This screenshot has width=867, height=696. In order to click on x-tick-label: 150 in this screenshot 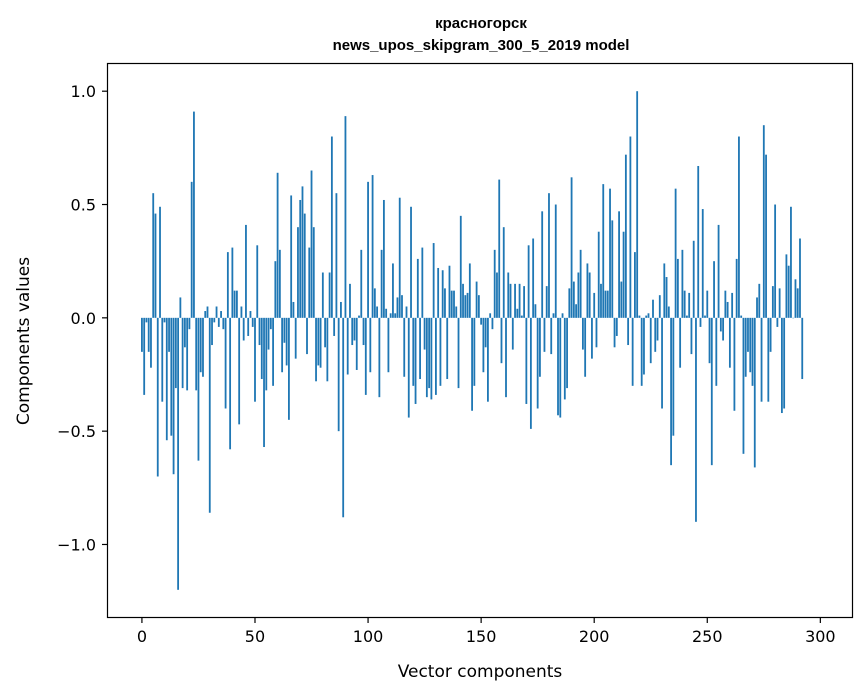, I will do `click(481, 636)`.